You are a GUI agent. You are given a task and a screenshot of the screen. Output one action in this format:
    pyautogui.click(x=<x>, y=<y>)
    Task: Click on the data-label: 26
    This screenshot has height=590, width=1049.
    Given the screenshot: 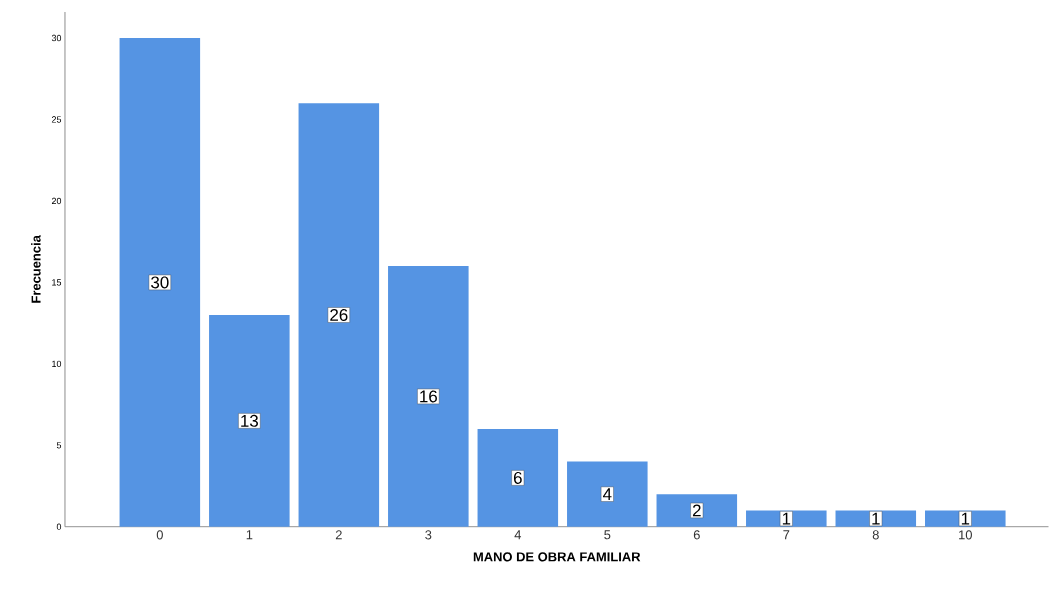 What is the action you would take?
    pyautogui.click(x=339, y=315)
    